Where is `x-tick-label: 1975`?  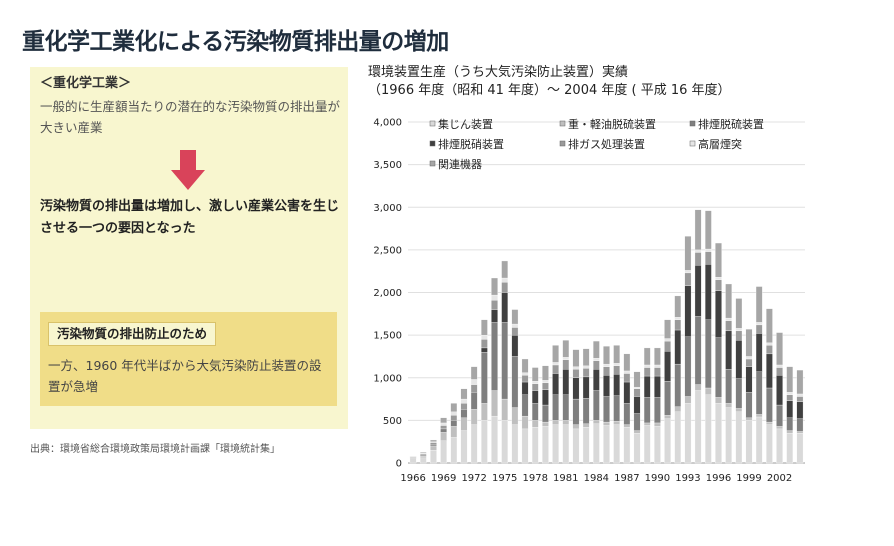 x-tick-label: 1975 is located at coordinates (504, 478).